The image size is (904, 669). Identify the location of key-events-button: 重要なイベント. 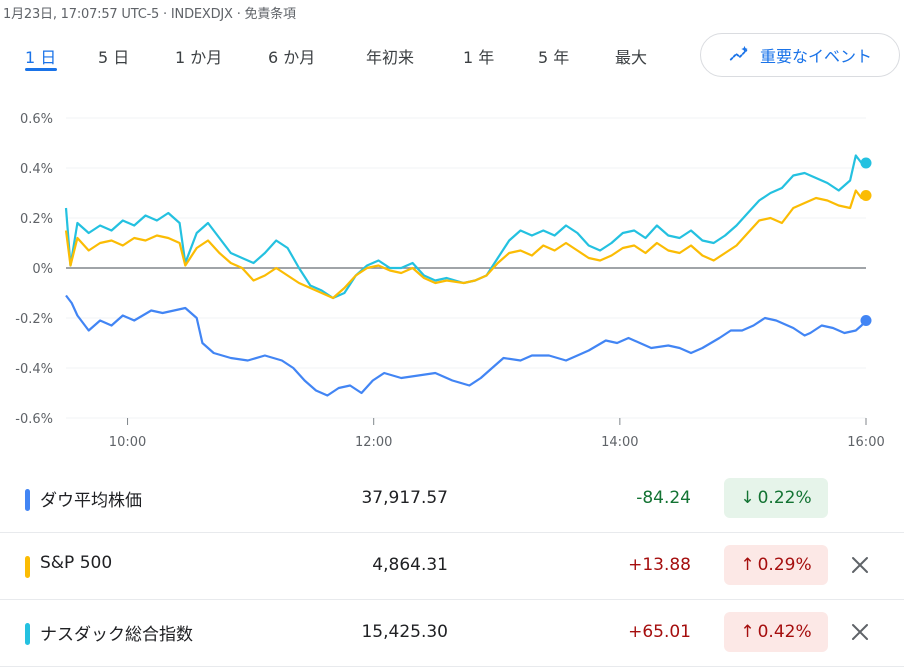
(800, 55).